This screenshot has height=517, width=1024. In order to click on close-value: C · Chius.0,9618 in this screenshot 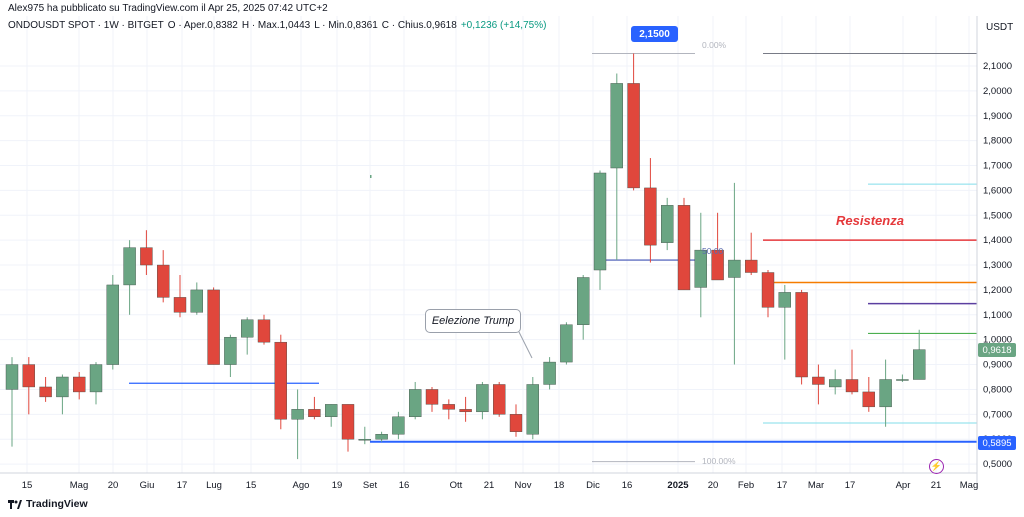, I will do `click(419, 25)`.